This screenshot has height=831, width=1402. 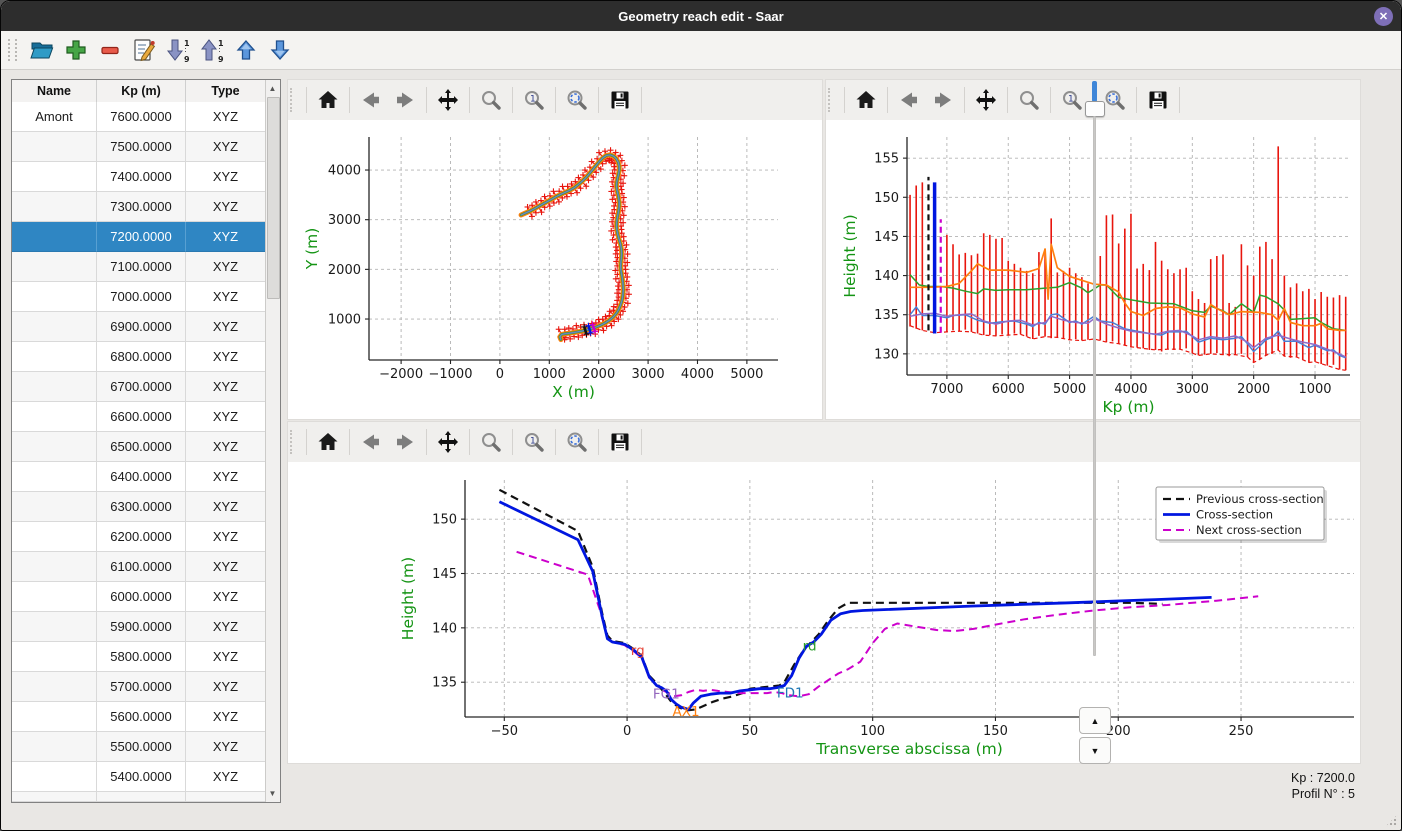 What do you see at coordinates (1391, 820) in the screenshot?
I see `resize-grip` at bounding box center [1391, 820].